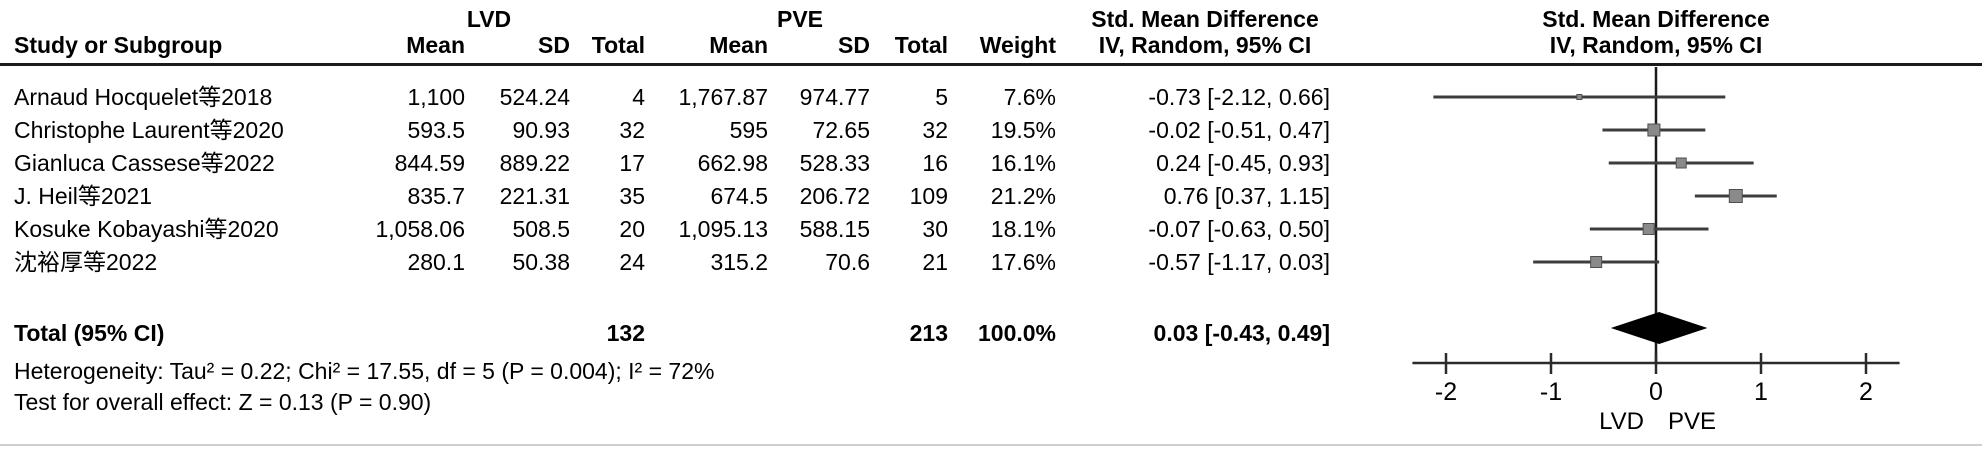  What do you see at coordinates (1239, 229) in the screenshot?
I see `cell-ci-text: -0.07 [-0.63, 0.50]` at bounding box center [1239, 229].